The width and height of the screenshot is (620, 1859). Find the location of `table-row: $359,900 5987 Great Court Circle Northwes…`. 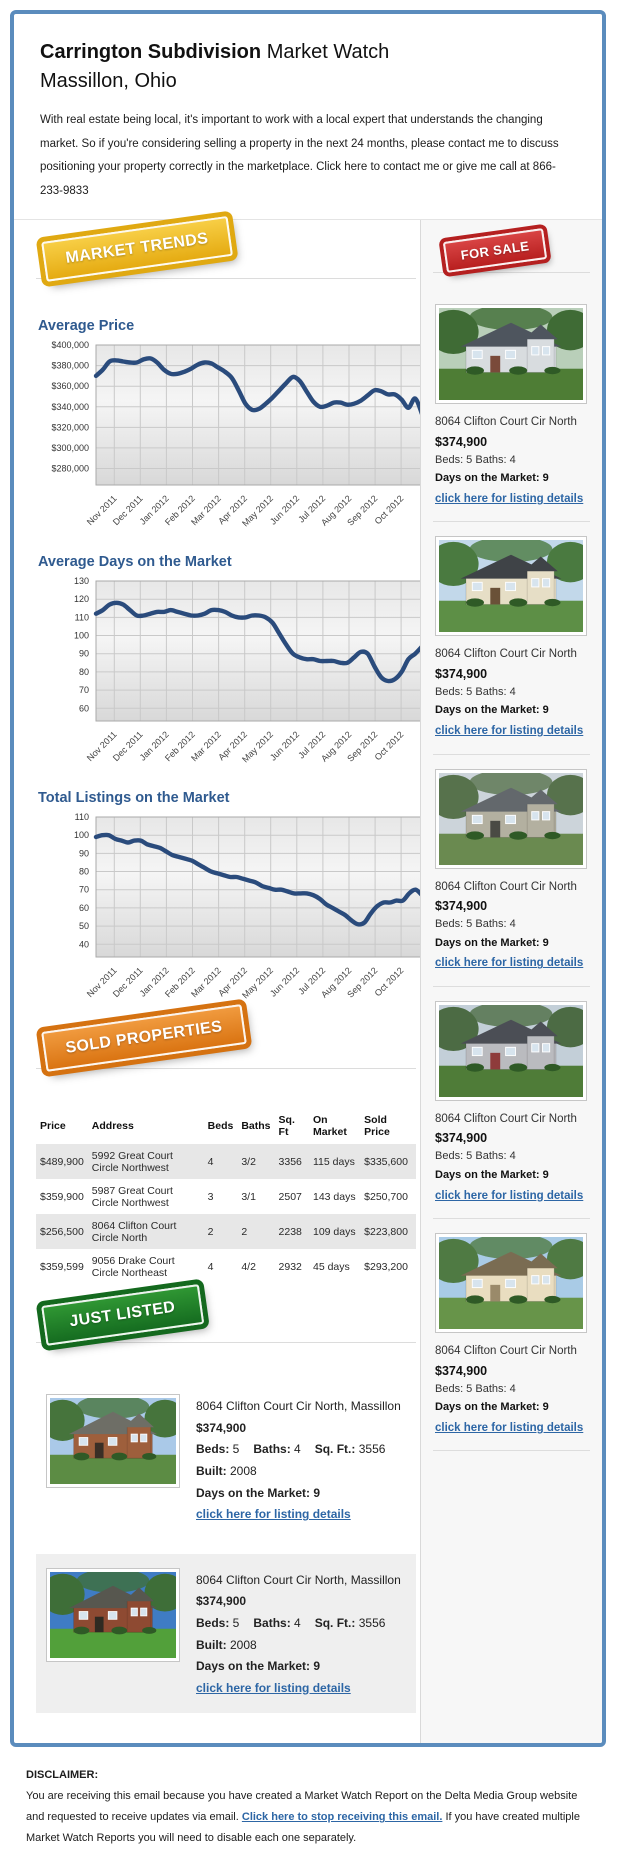

table-row: $359,900 5987 Great Court Circle Northwes… is located at coordinates (226, 1196).